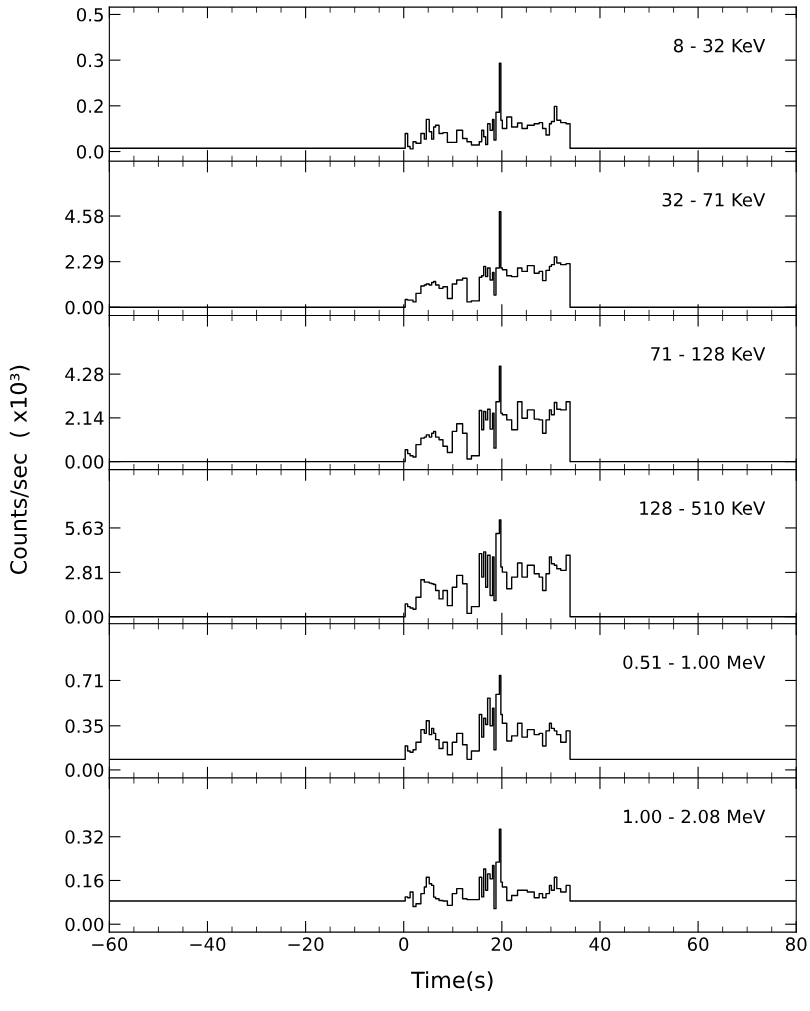 Image resolution: width=810 pixels, height=1011 pixels. What do you see at coordinates (695, 816) in the screenshot?
I see `annotation: 1.00 - 2.08 MeV` at bounding box center [695, 816].